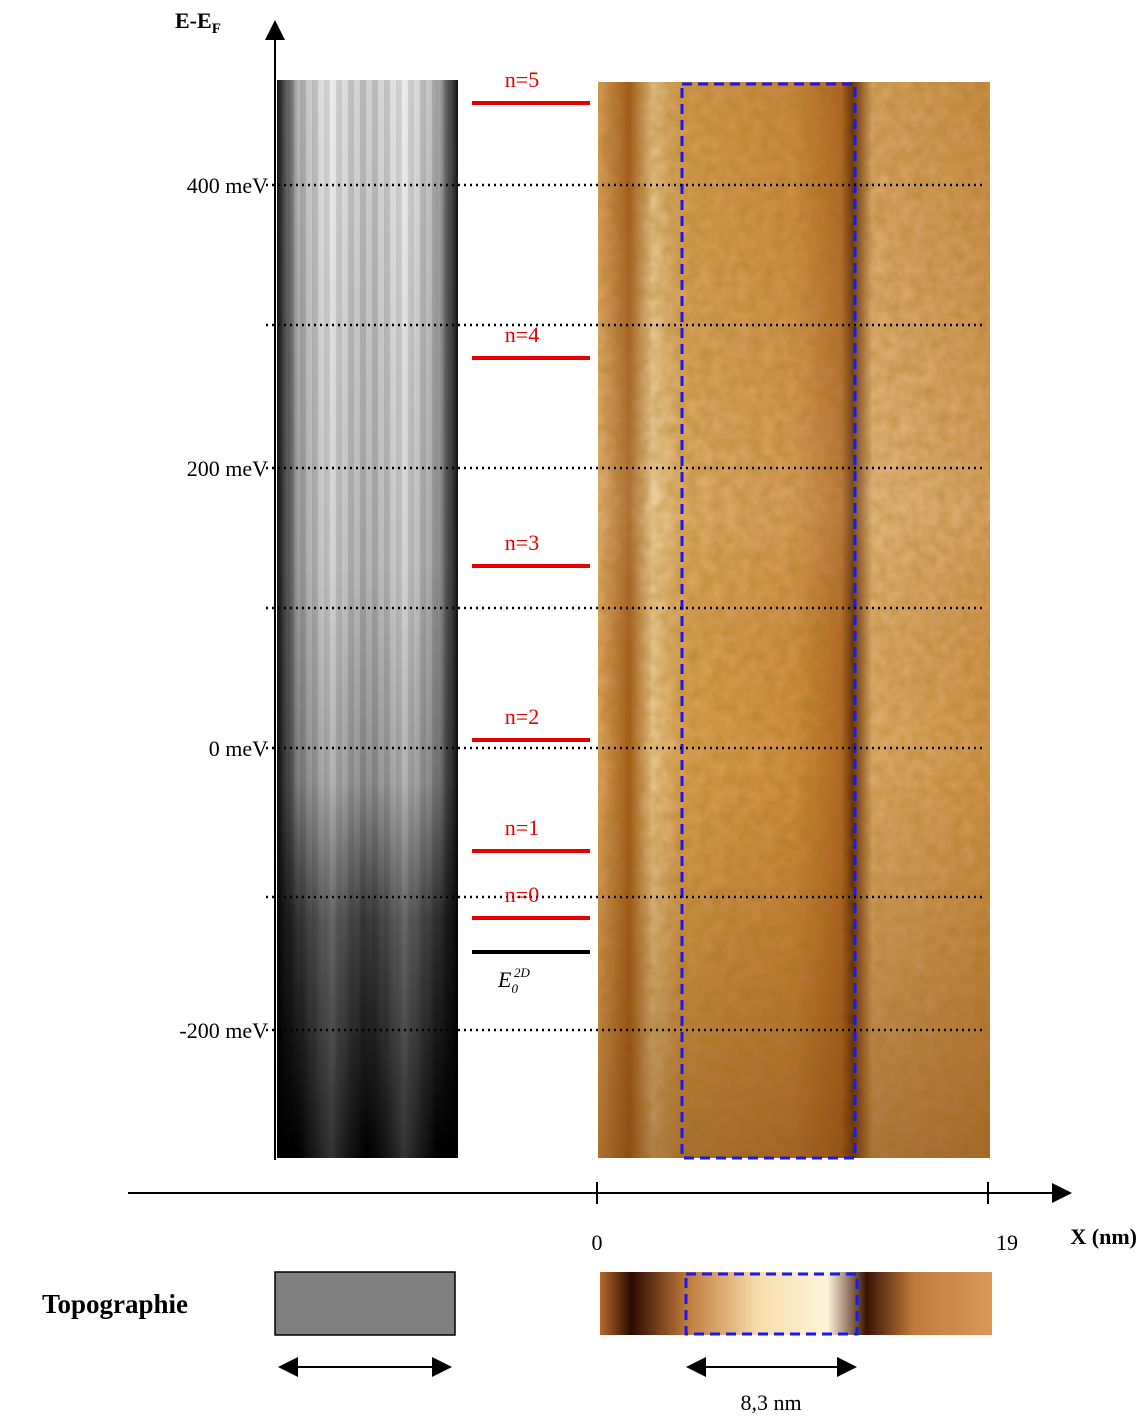 This screenshot has height=1420, width=1143. I want to click on e0-label: E02D, so click(513, 980).